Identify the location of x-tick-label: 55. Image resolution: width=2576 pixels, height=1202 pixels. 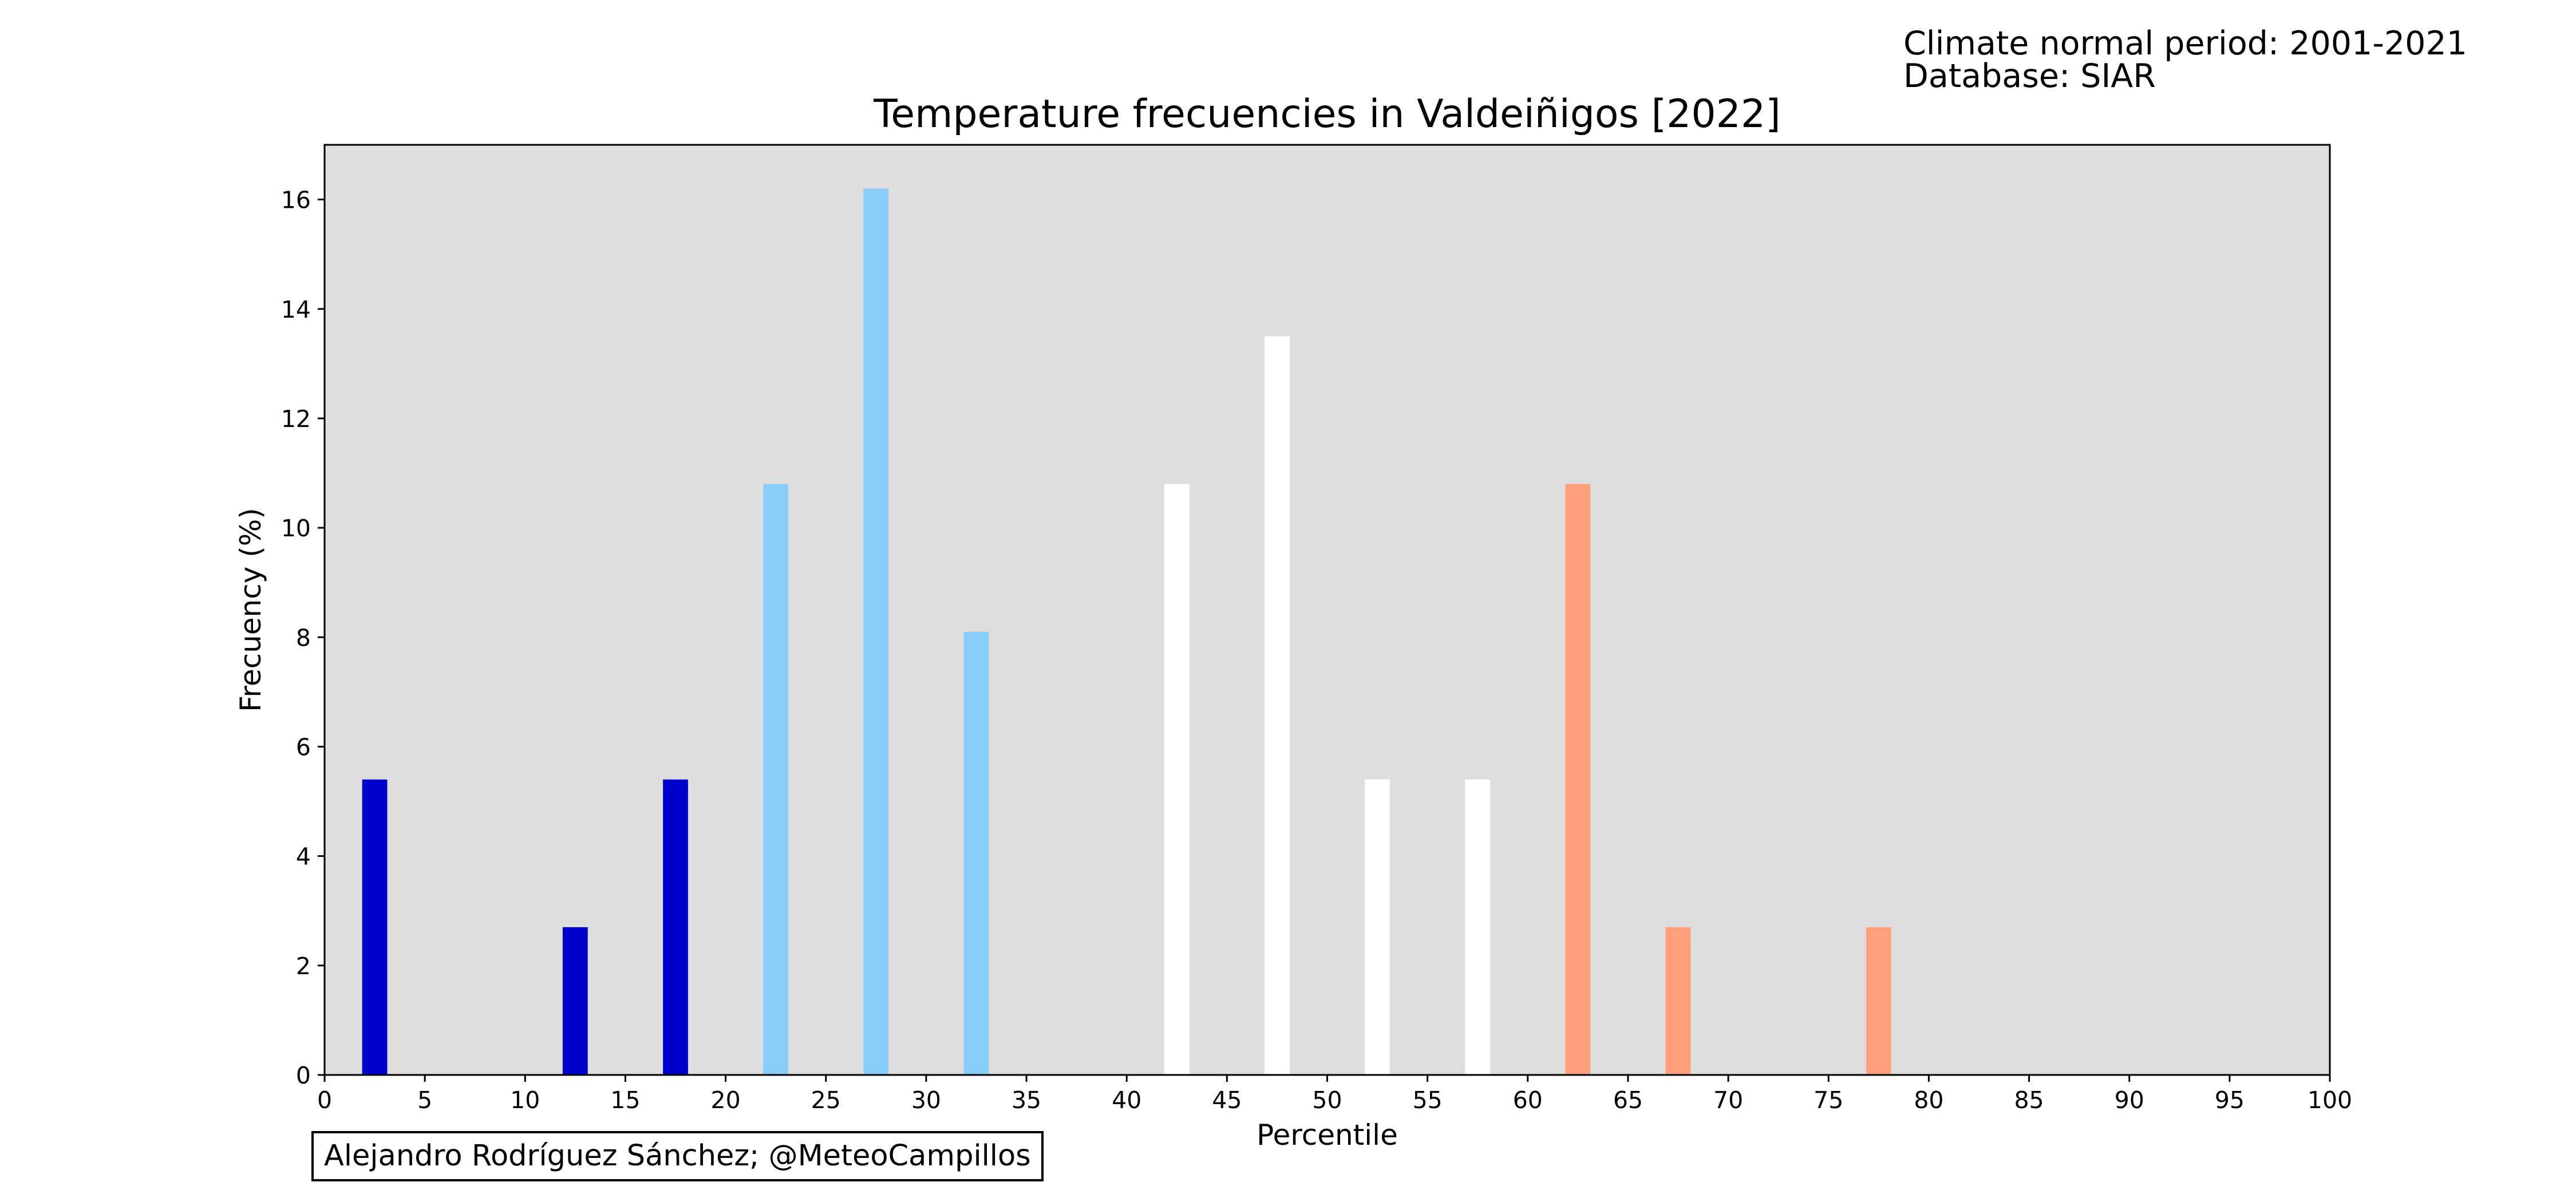
(1428, 1100).